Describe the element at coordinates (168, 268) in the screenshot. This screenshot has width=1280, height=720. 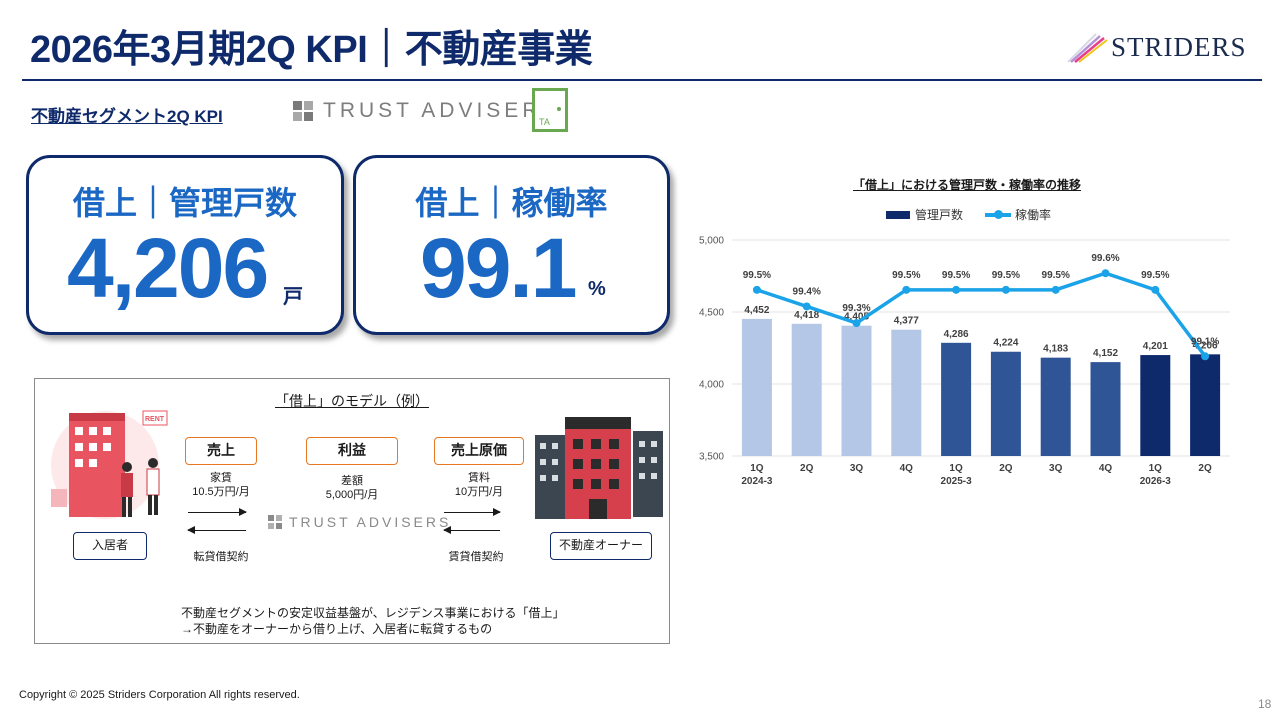
I see `kpi-value: 4,206` at that location.